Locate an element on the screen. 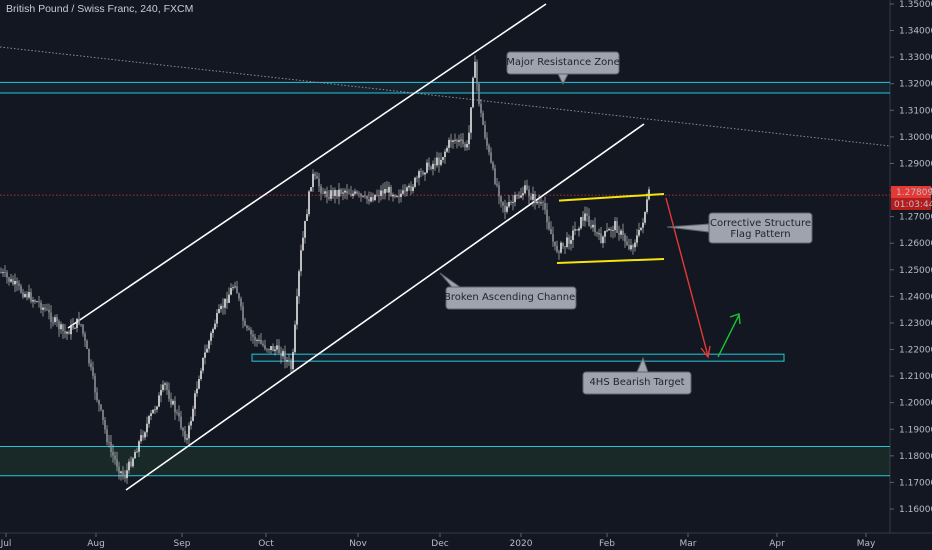 The height and width of the screenshot is (550, 932). last-price-label: 1.27809 is located at coordinates (914, 193).